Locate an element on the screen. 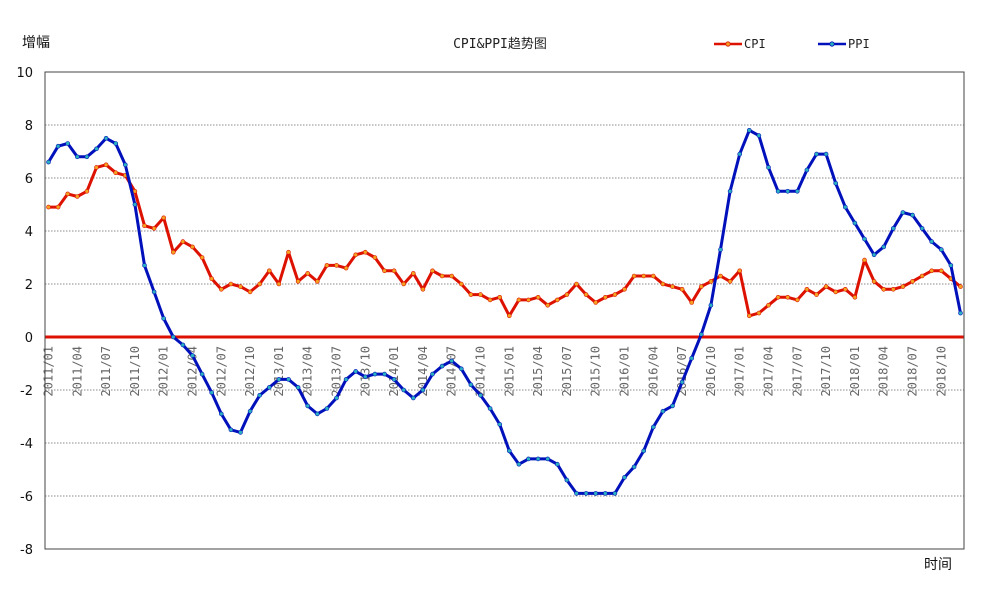  legend: CPI PPI is located at coordinates (792, 44).